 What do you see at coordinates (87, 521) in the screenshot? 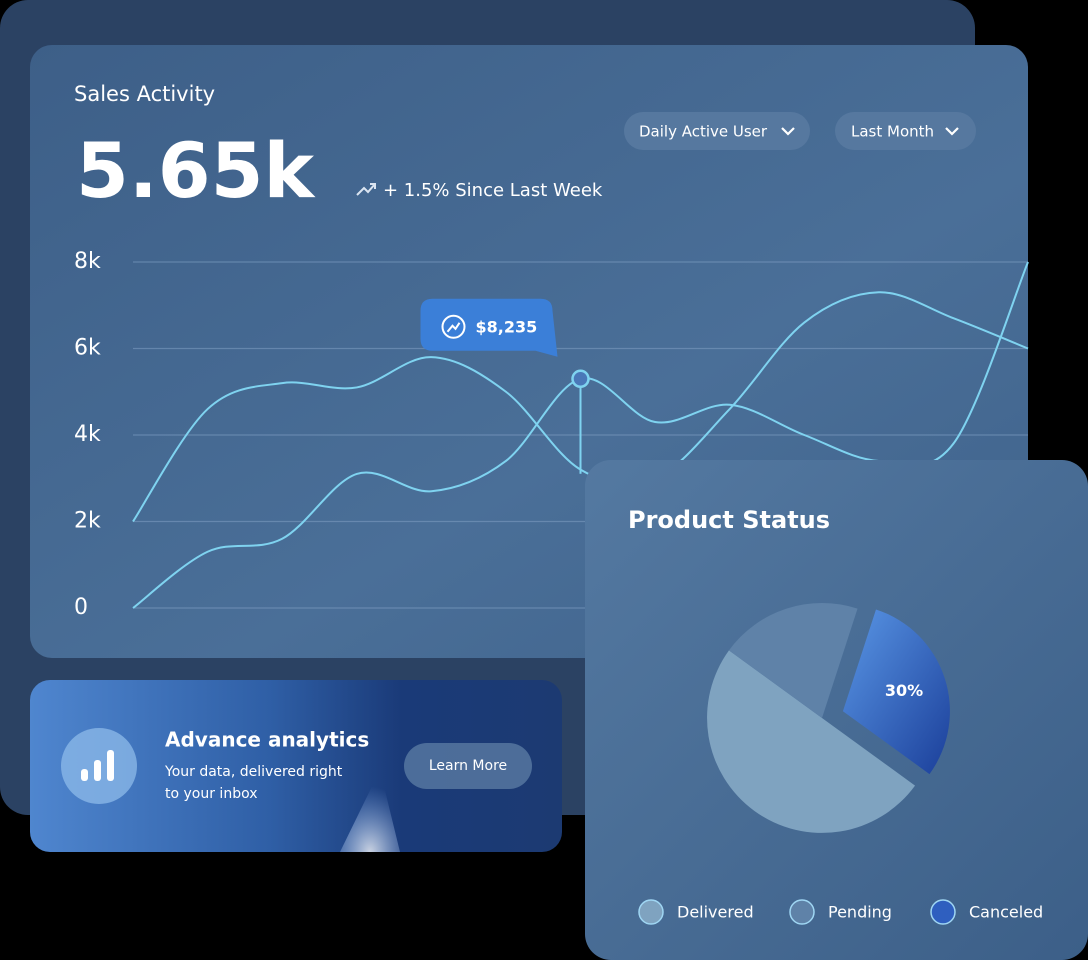
I see `y-tick-label: 2k` at bounding box center [87, 521].